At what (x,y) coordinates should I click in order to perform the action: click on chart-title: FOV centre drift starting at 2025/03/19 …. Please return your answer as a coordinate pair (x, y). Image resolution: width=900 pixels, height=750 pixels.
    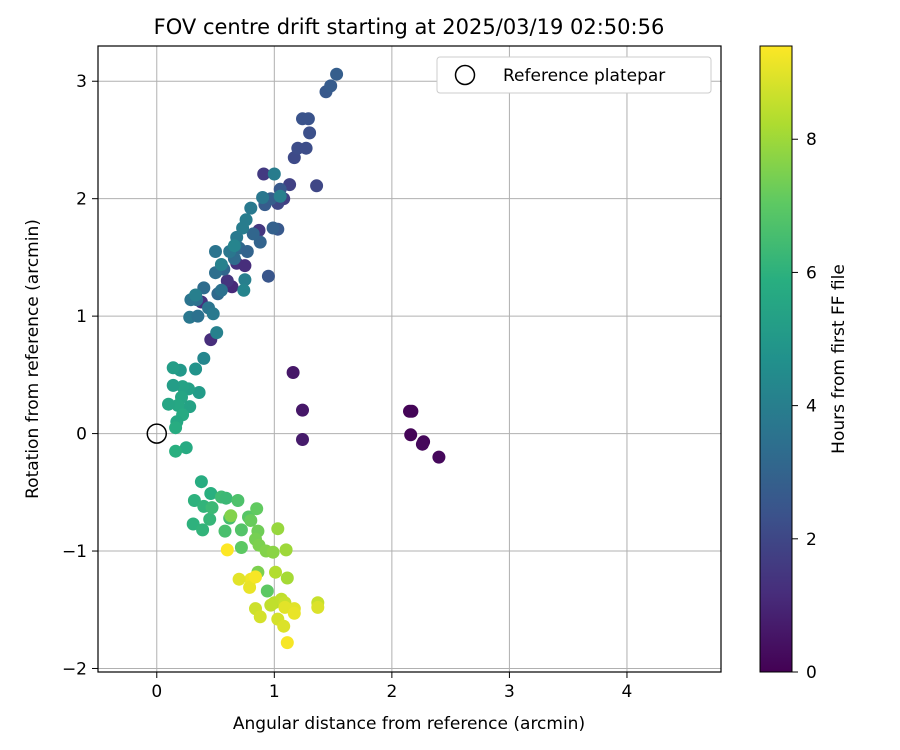
    Looking at the image, I should click on (409, 27).